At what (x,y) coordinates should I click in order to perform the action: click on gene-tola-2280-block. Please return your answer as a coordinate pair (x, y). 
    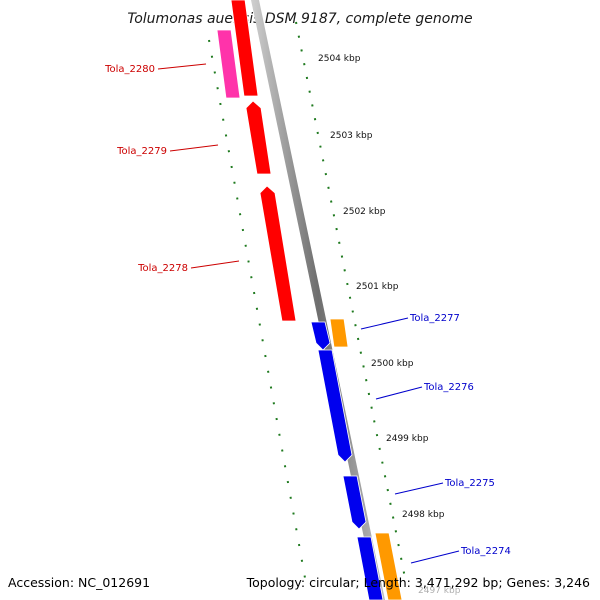
    Looking at the image, I should click on (228, 64).